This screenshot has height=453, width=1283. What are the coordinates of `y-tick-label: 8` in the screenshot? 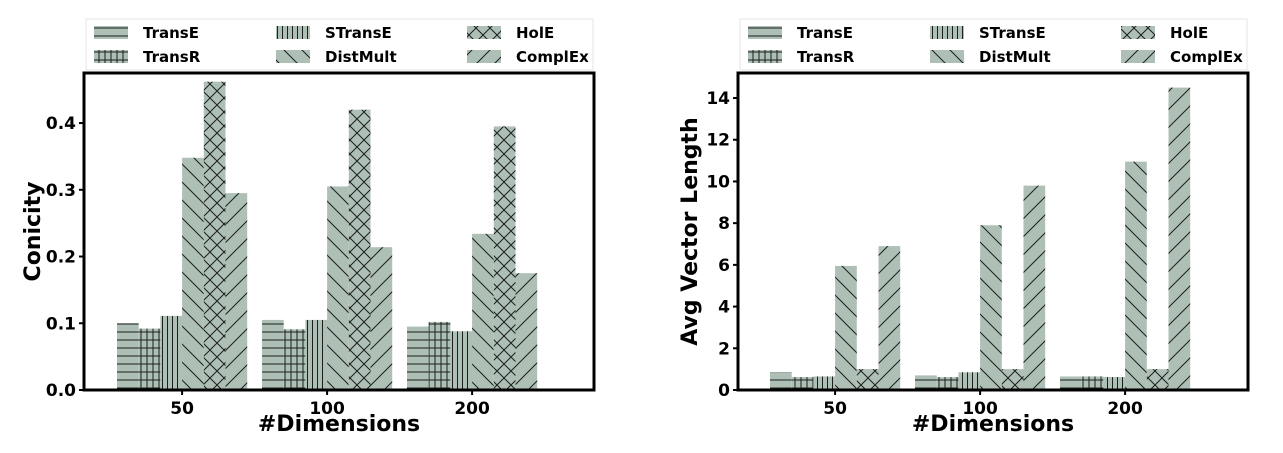 It's located at (724, 224).